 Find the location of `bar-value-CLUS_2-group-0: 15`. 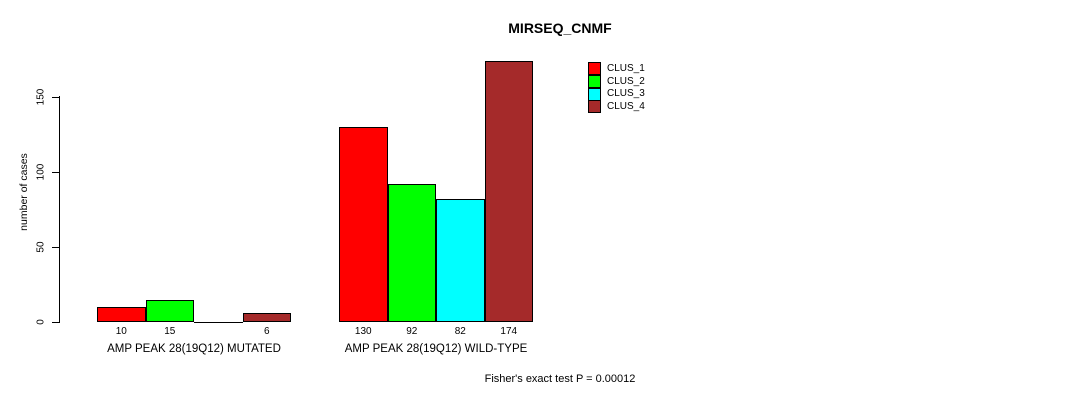

bar-value-CLUS_2-group-0: 15 is located at coordinates (170, 331).